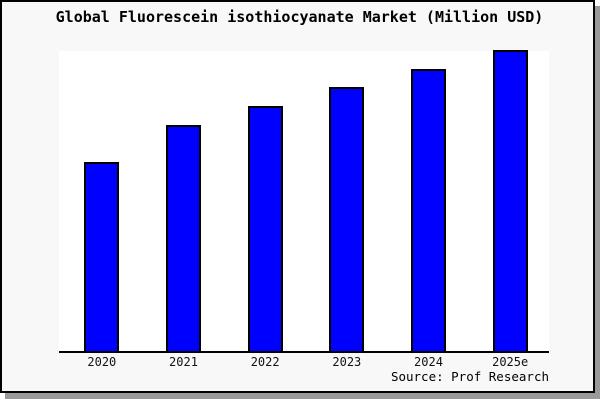  Describe the element at coordinates (347, 219) in the screenshot. I see `bar-2023` at that location.